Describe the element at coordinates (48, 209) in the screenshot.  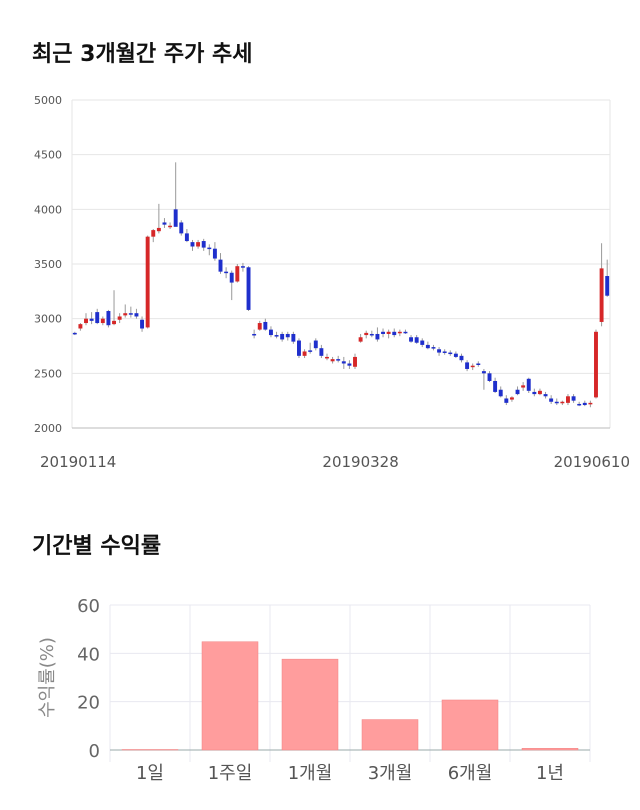
I see `y-tick-label: 4000` at that location.